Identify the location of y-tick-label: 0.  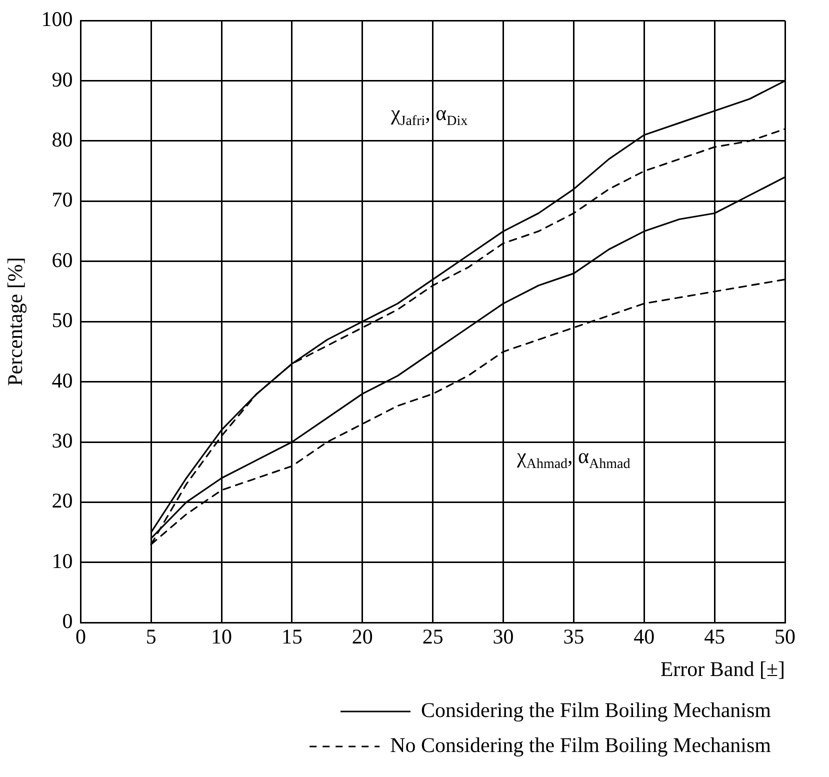
(67, 621).